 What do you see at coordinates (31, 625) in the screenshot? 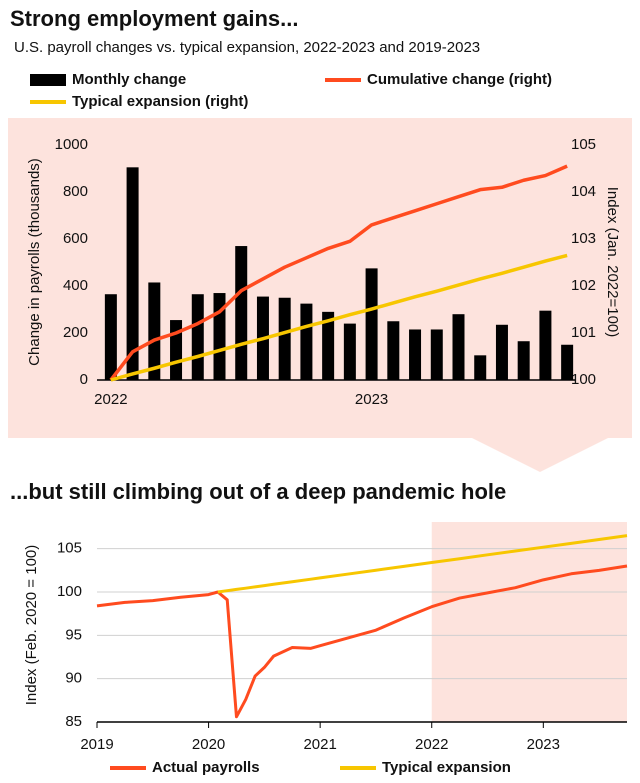
I see `y-axis-label: Index (Feb. 2020 = 100)` at bounding box center [31, 625].